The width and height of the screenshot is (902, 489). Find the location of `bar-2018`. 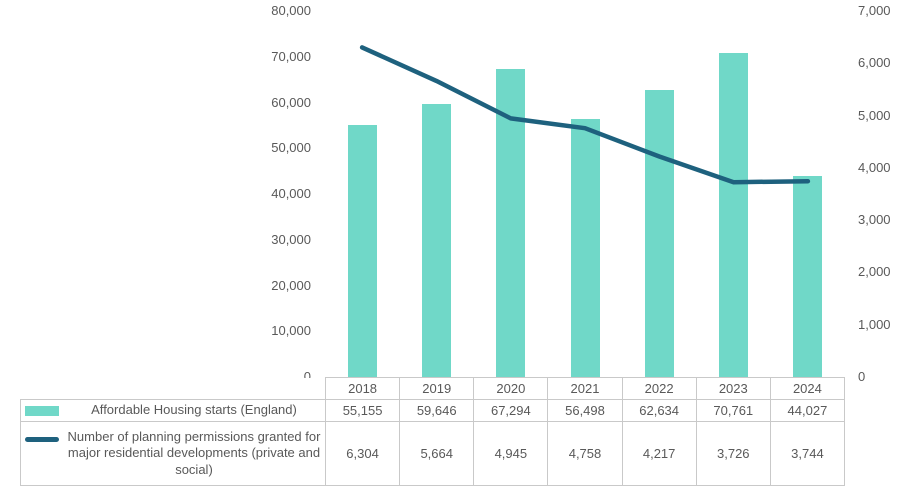

bar-2018 is located at coordinates (362, 250).